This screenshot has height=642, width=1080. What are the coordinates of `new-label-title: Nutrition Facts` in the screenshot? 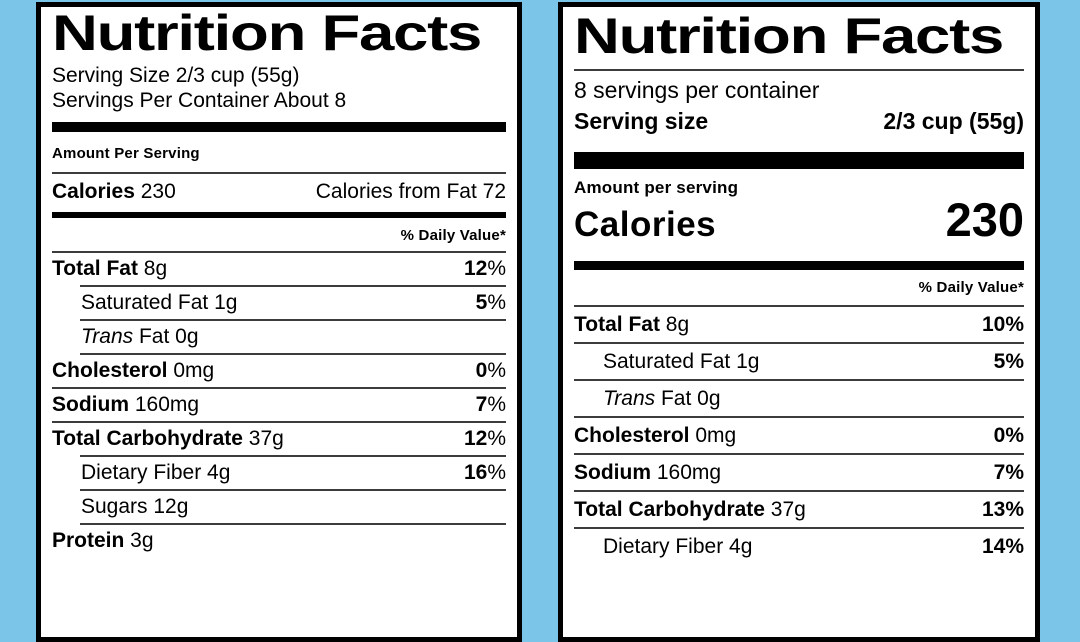 It's located at (789, 36).